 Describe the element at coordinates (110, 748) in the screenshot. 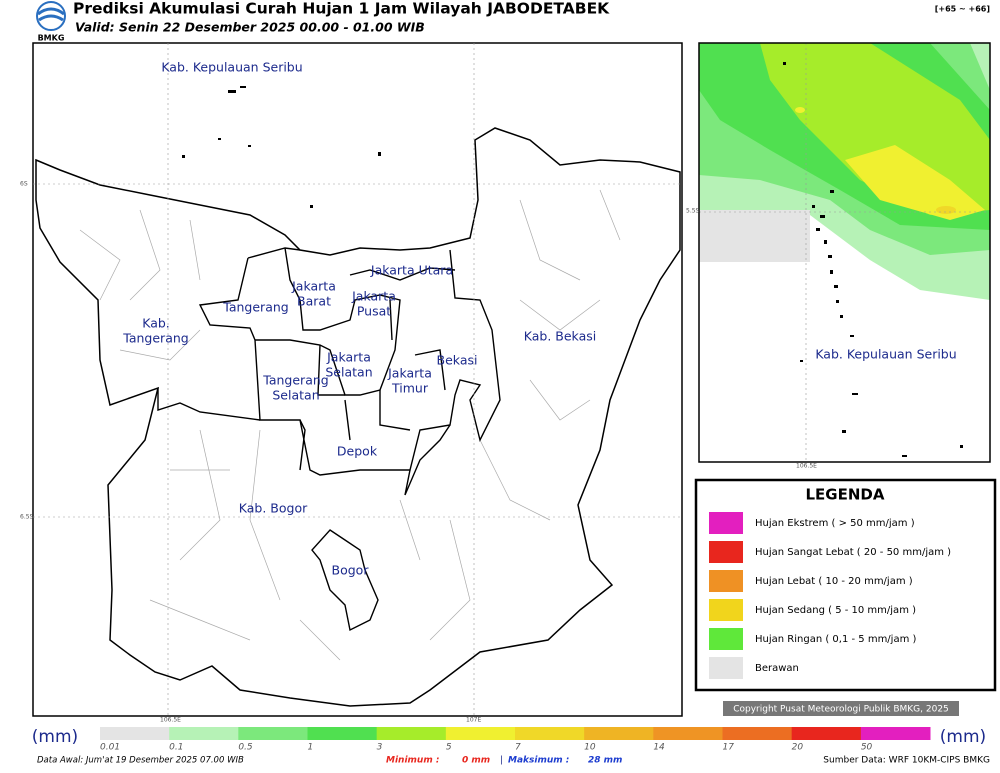

I see `colorbar-label: 0.01` at that location.